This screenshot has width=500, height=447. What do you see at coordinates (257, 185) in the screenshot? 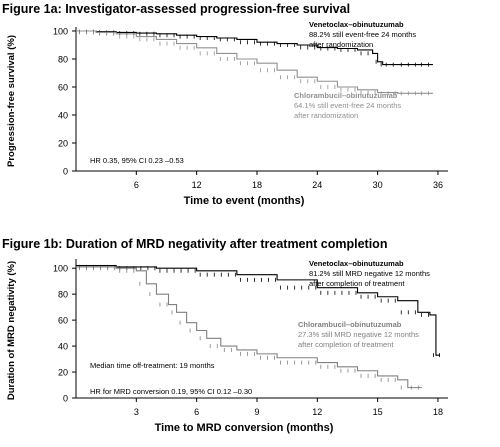
I see `x-tick-label-1a: 18` at bounding box center [257, 185].